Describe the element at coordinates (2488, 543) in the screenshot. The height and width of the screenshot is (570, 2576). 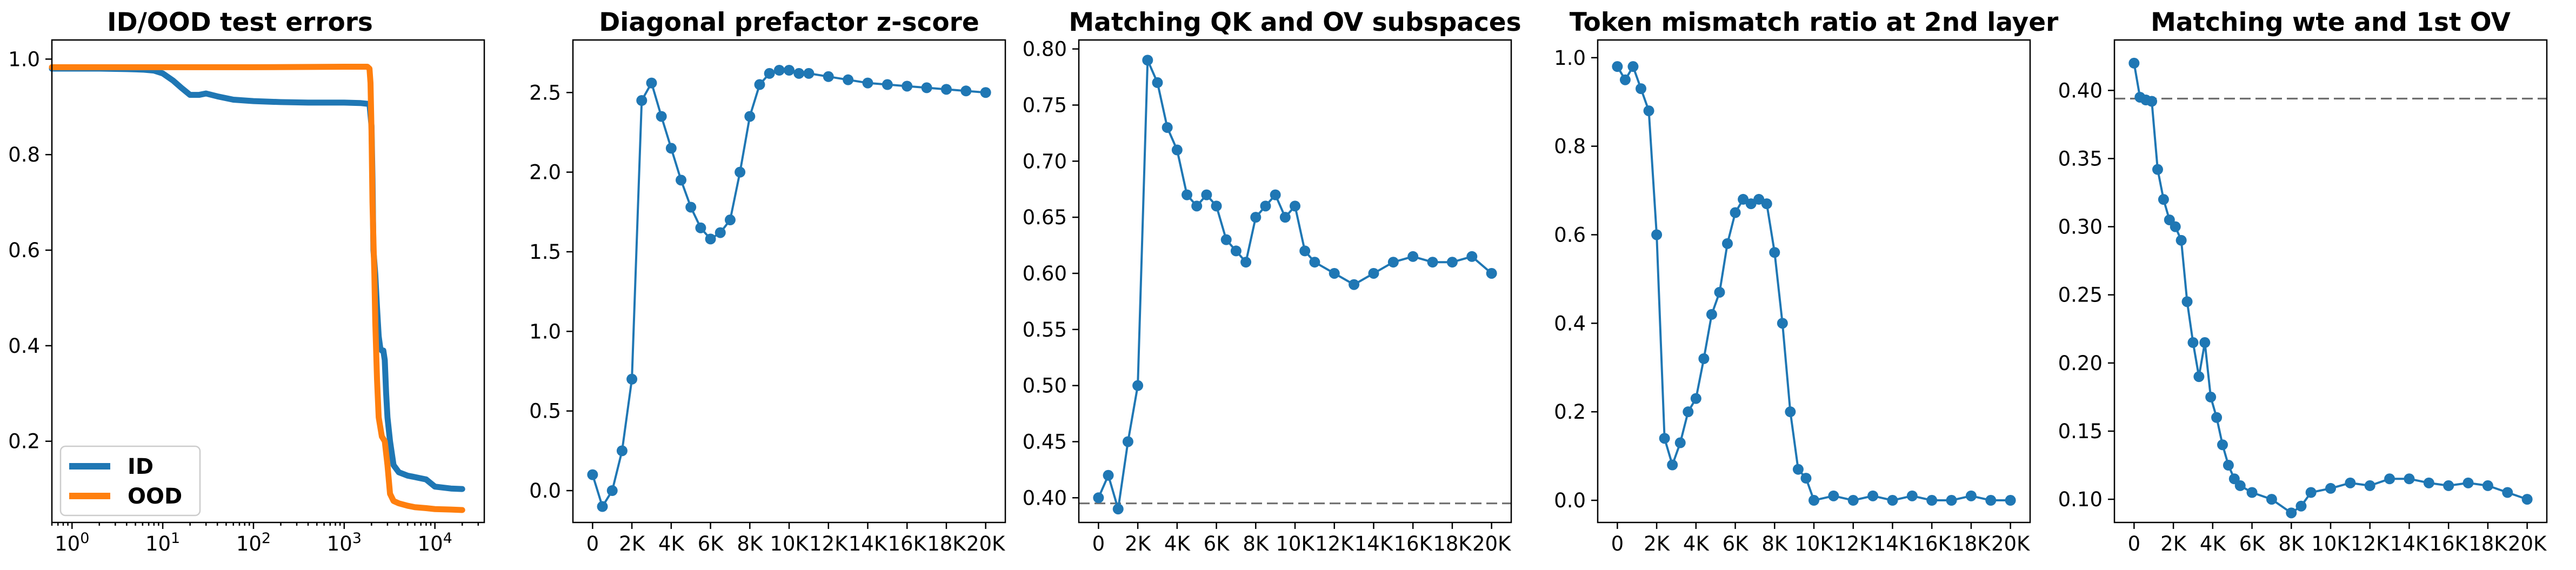
I see `panel-5-xtick-label-9: 18K` at that location.